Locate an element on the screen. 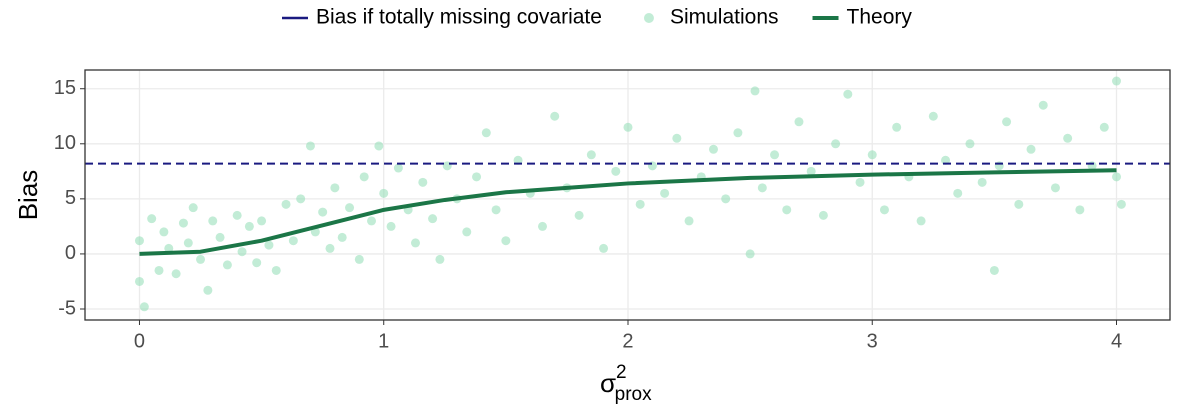 This screenshot has height=409, width=1185. y-tick-label: -5 is located at coordinates (67, 308).